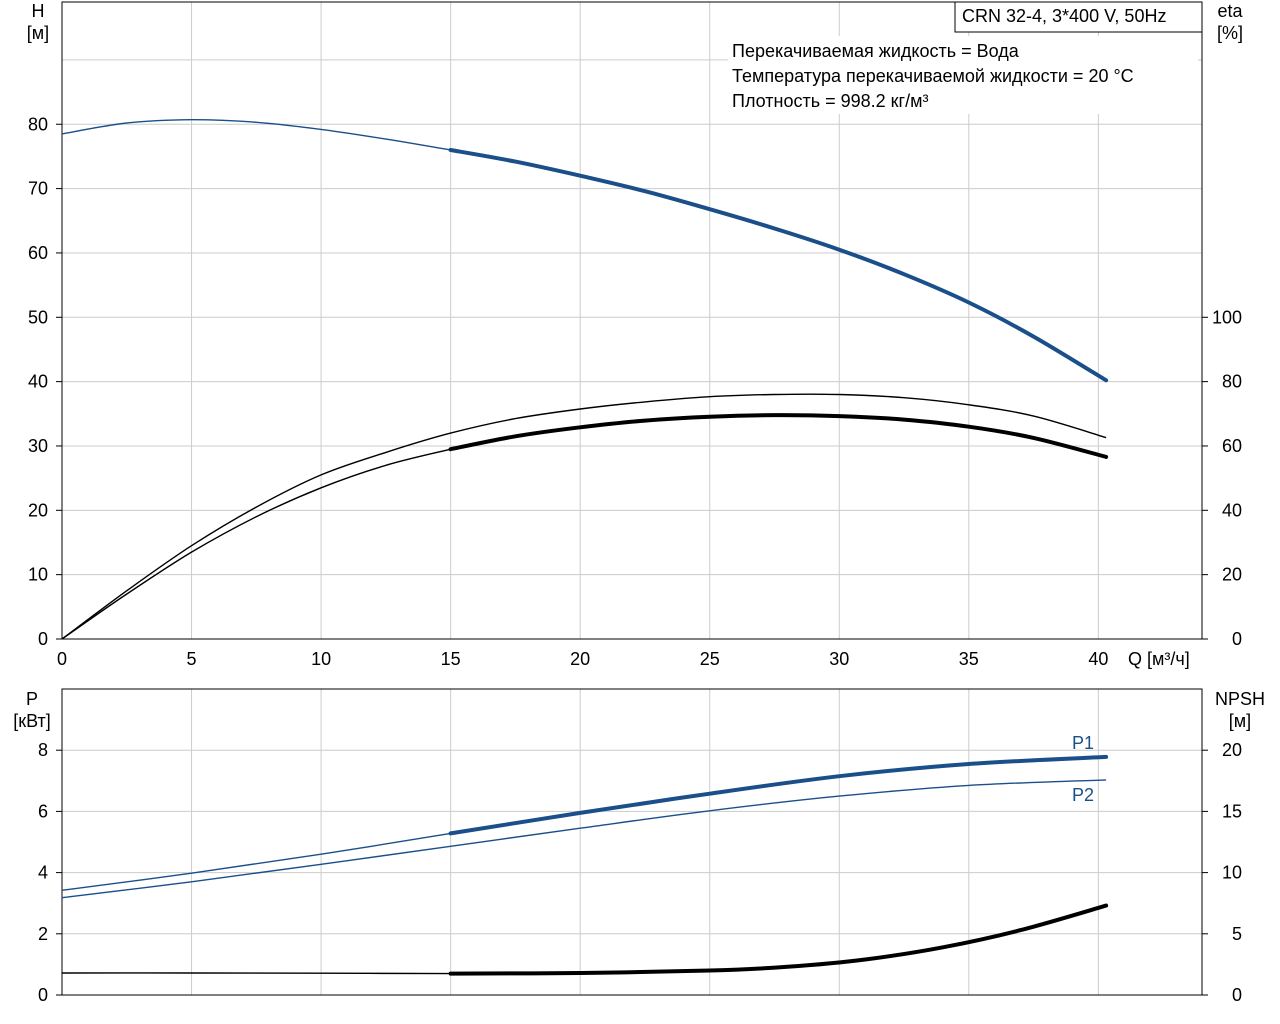 This screenshot has width=1280, height=1024. I want to click on info-box, so click(963, 75).